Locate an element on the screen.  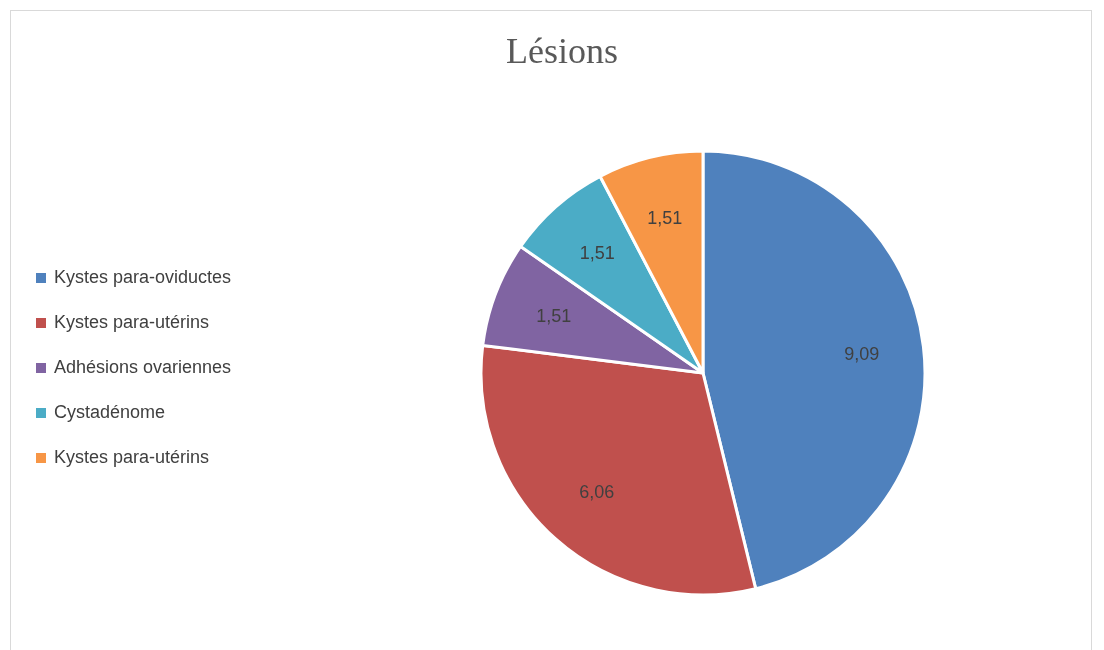
legend-label: Cystadénome is located at coordinates (110, 412).